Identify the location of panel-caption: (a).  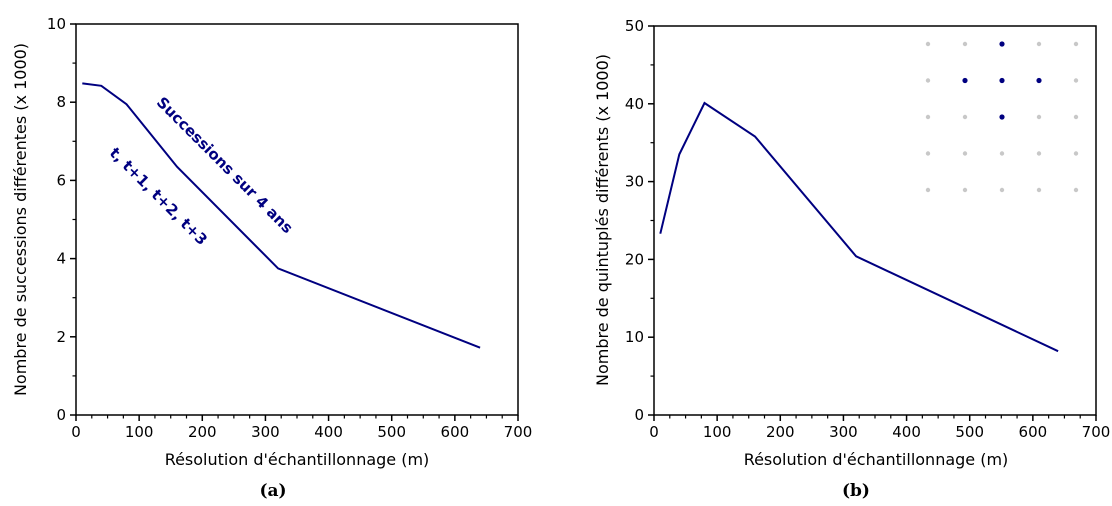
(272, 491).